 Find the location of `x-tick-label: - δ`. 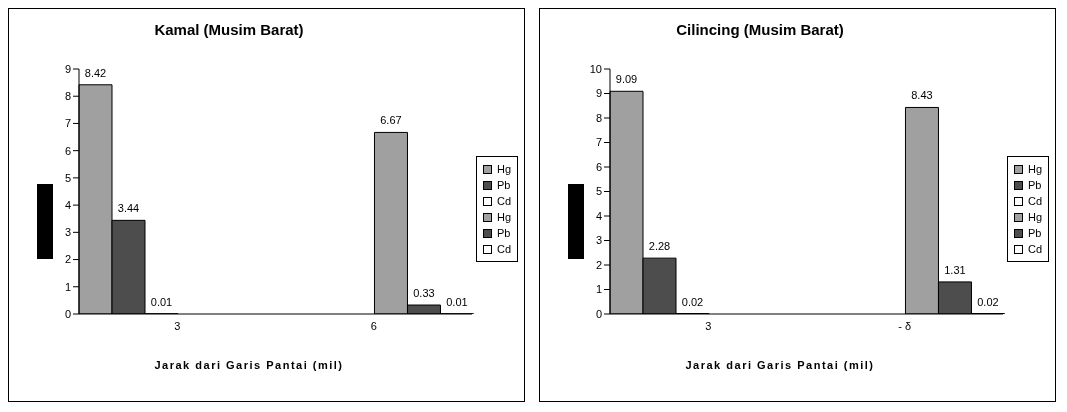

x-tick-label: - δ is located at coordinates (905, 325).